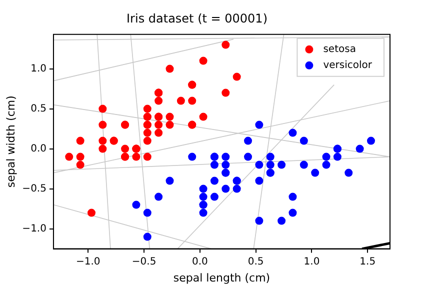 Image resolution: width=432 pixels, height=288 pixels. What do you see at coordinates (368, 262) in the screenshot?
I see `x-tick-label: 1.5` at bounding box center [368, 262].